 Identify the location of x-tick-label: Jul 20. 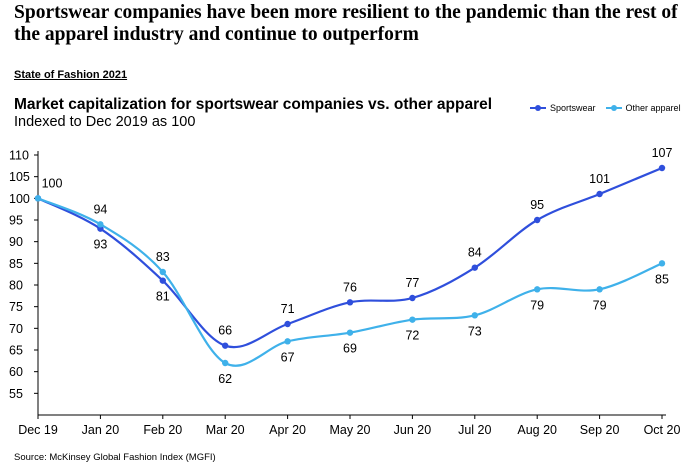
(474, 430).